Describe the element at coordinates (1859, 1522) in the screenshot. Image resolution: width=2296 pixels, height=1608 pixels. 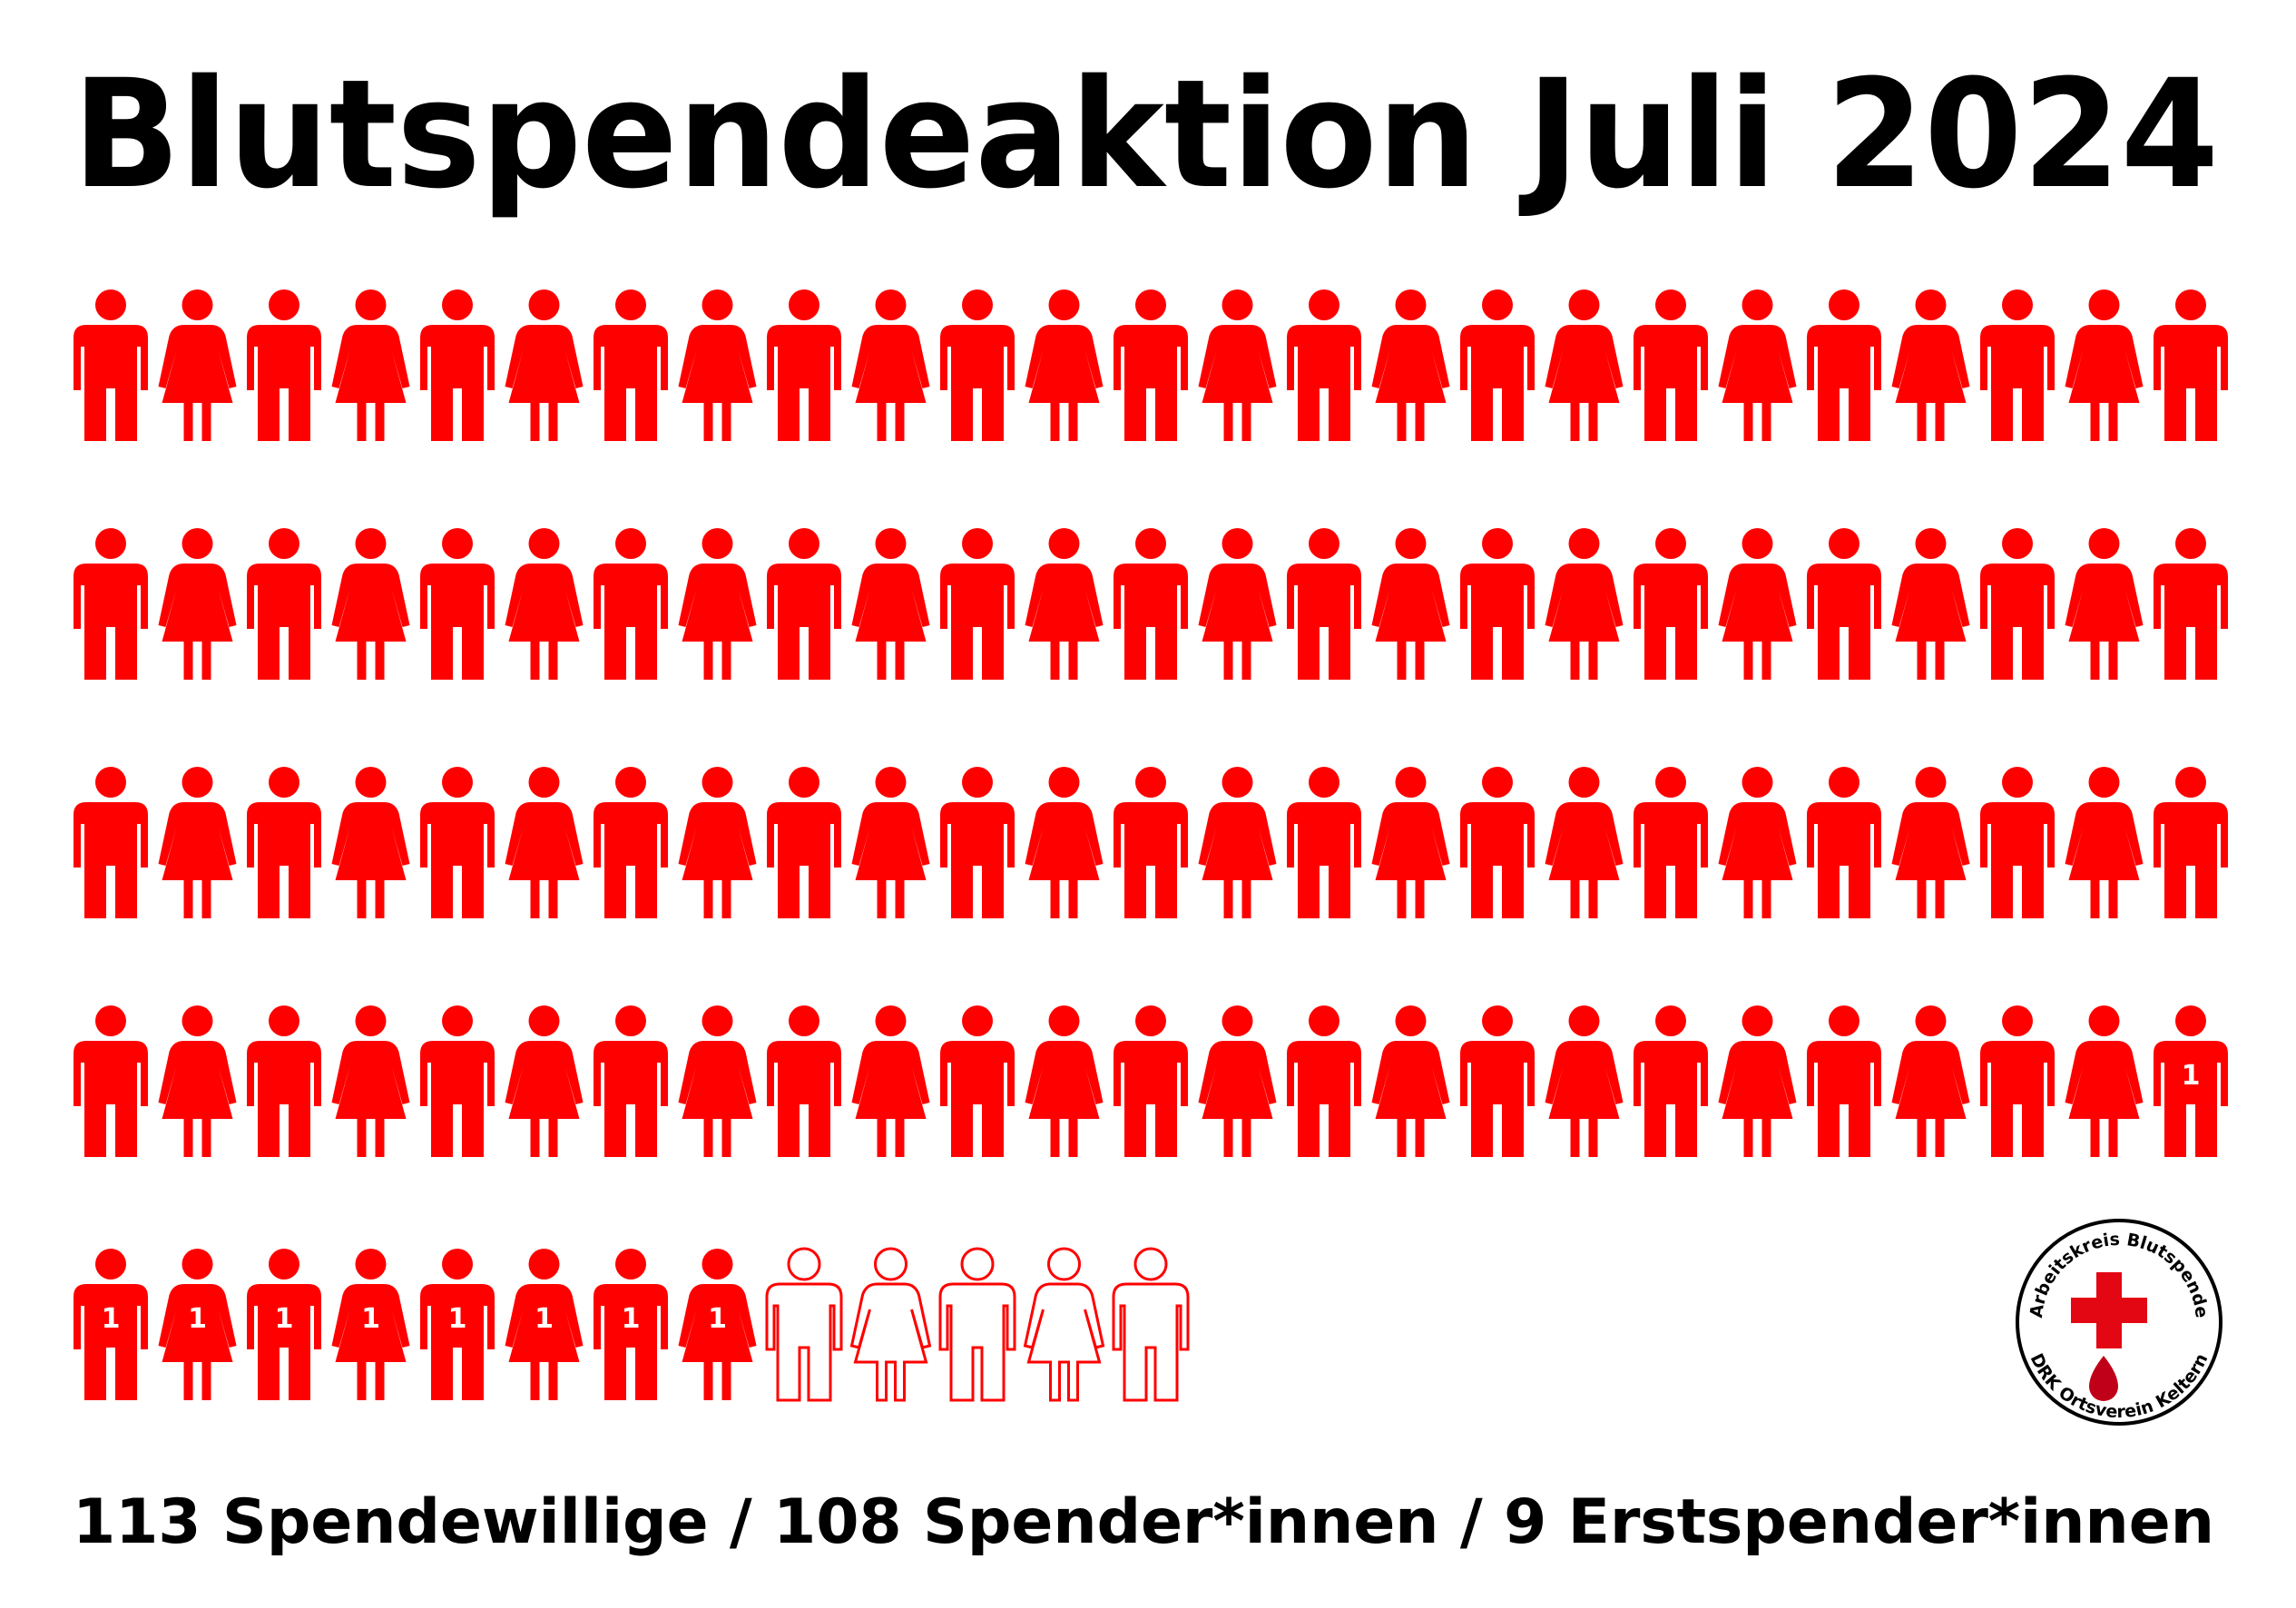
I see `caption-first: 9 Erstspender*innen` at that location.